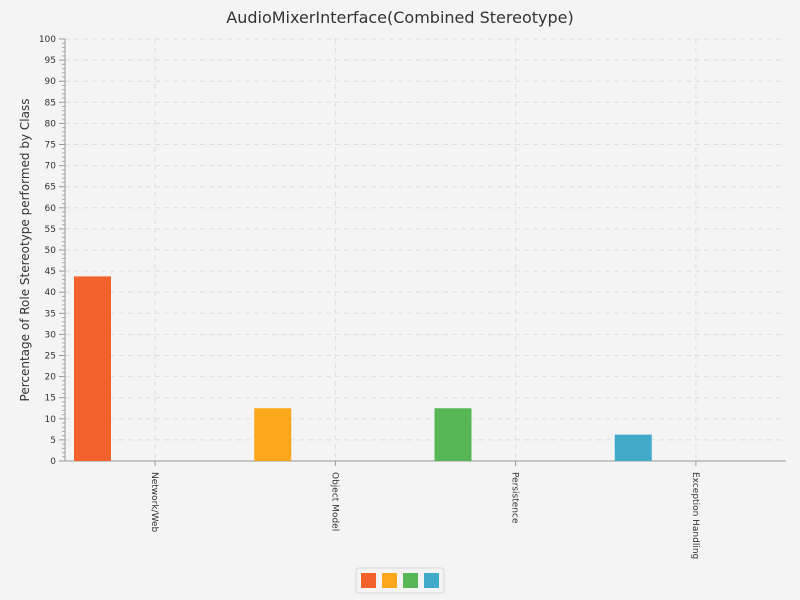 Image resolution: width=800 pixels, height=600 pixels. I want to click on y-tick-label: 60, so click(51, 209).